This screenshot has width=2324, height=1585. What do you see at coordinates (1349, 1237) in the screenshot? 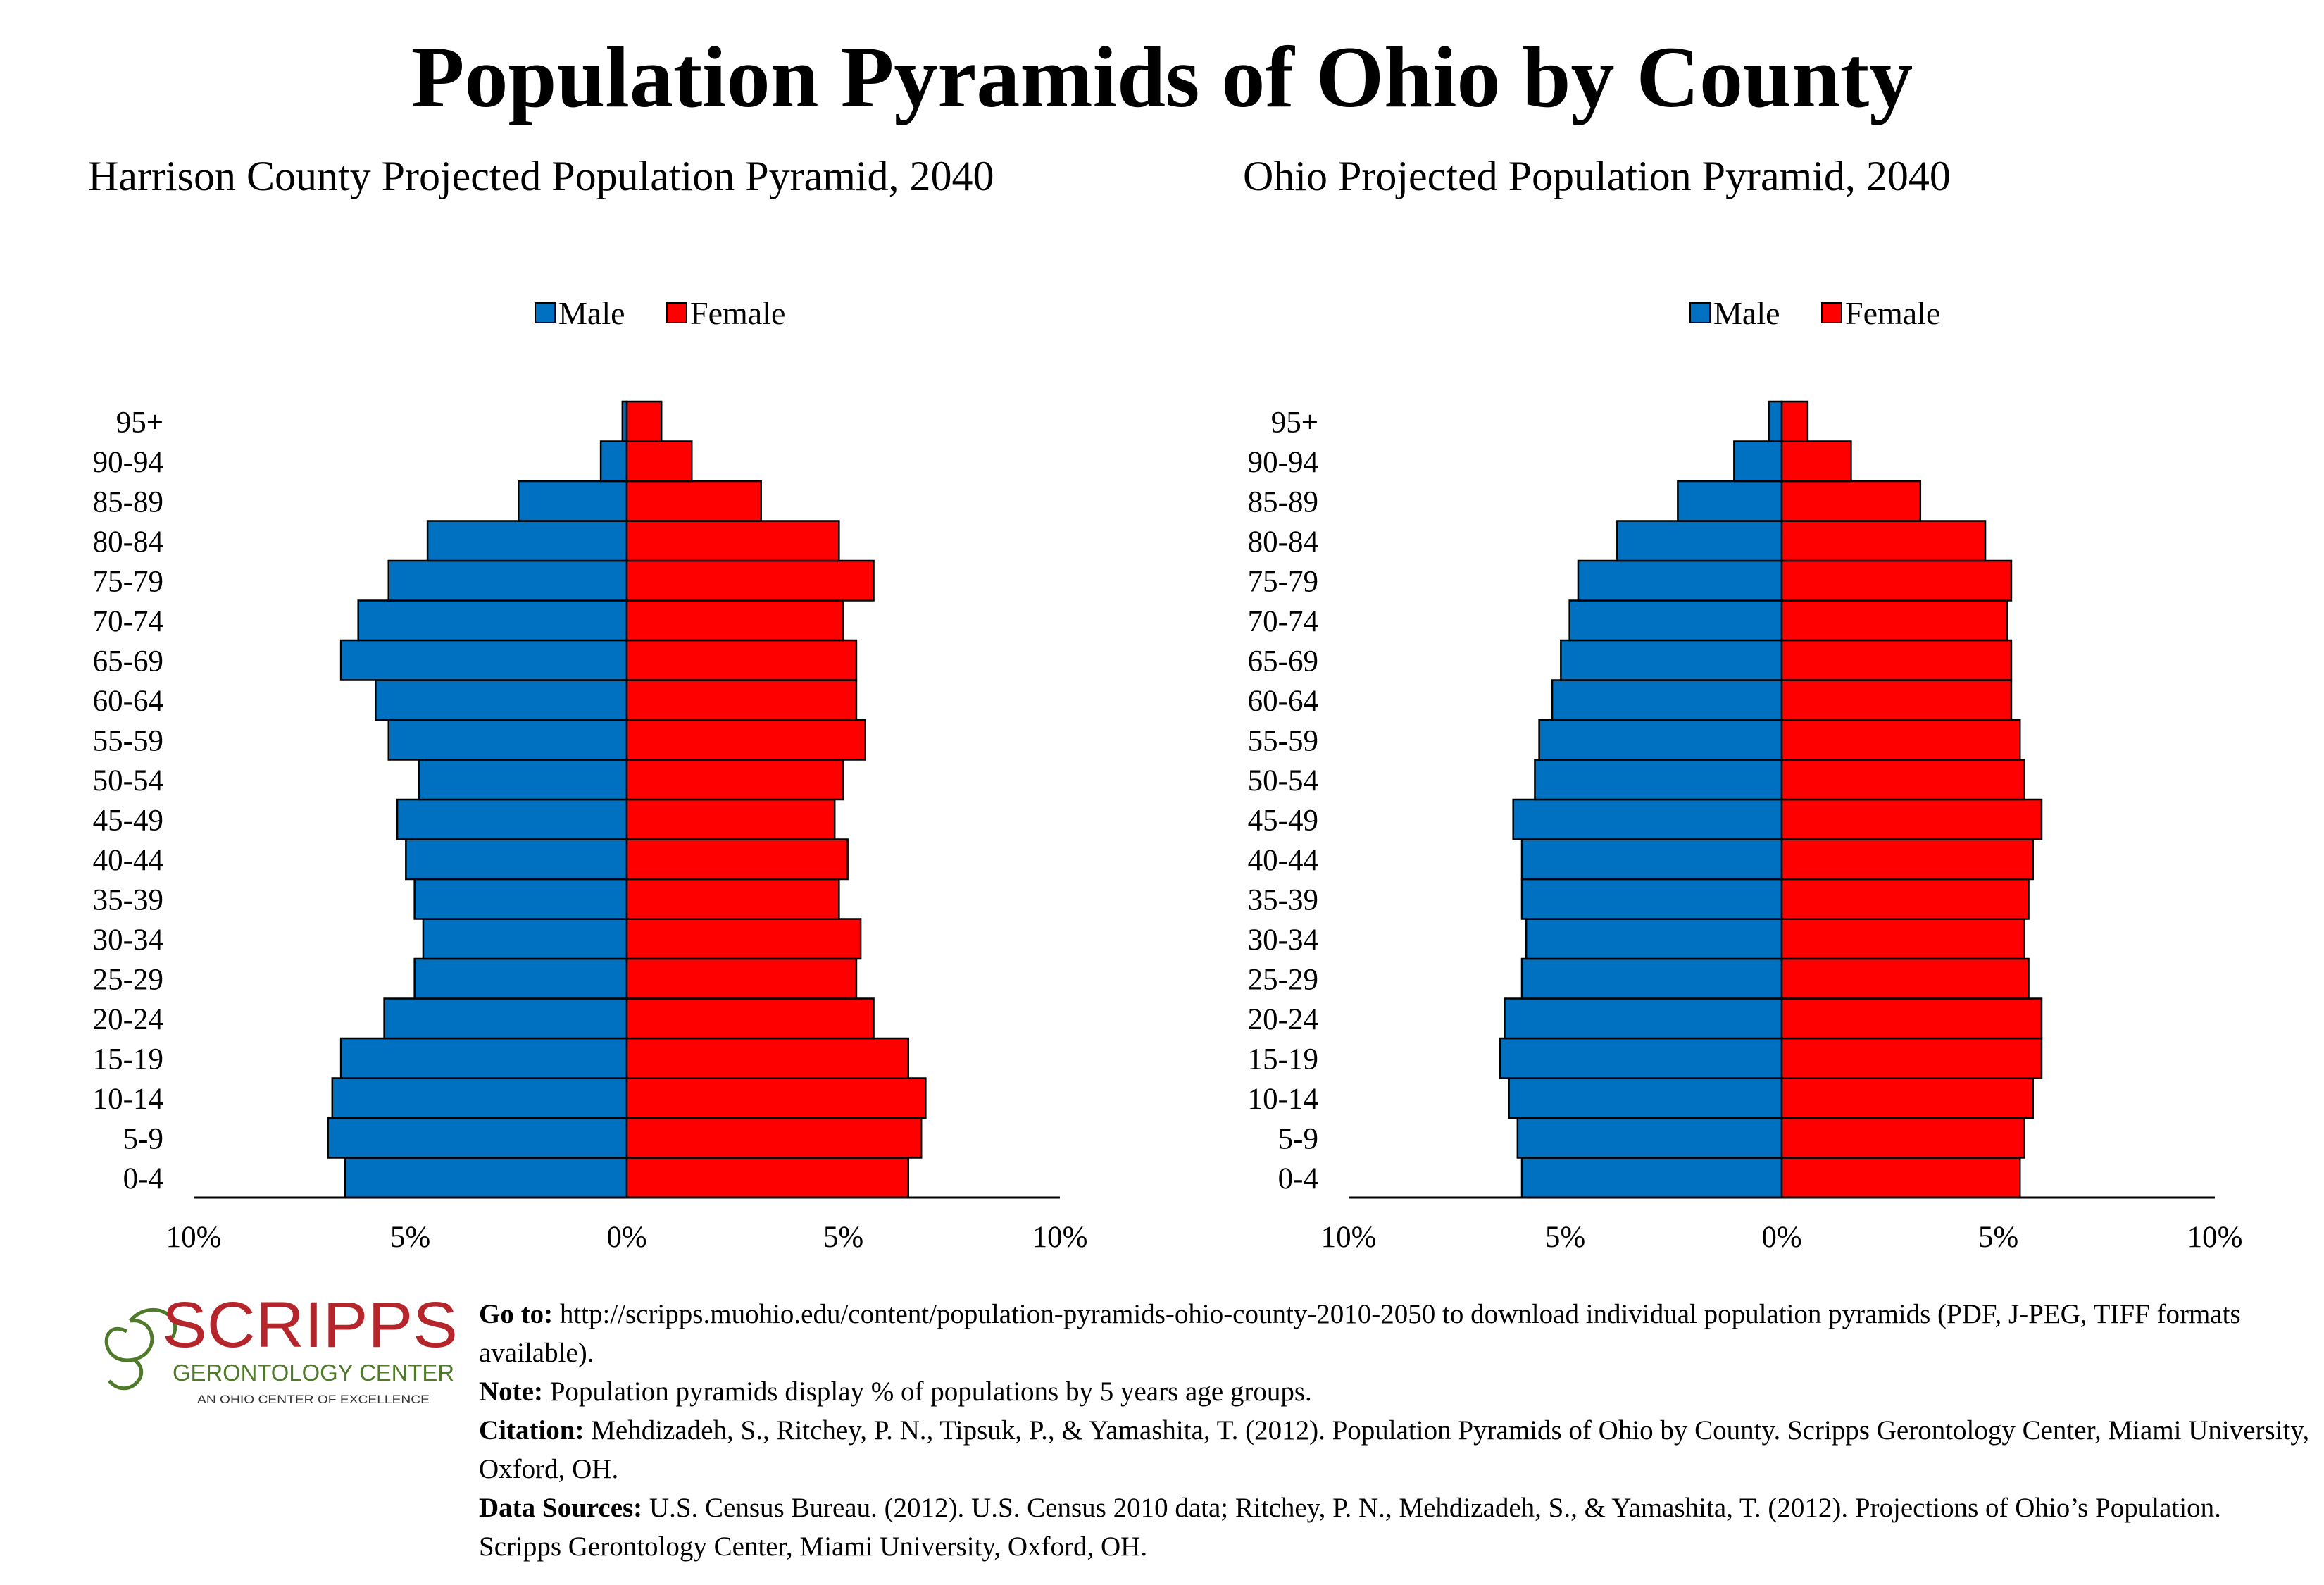
I see `ohio-x-tick-label: 10%` at bounding box center [1349, 1237].